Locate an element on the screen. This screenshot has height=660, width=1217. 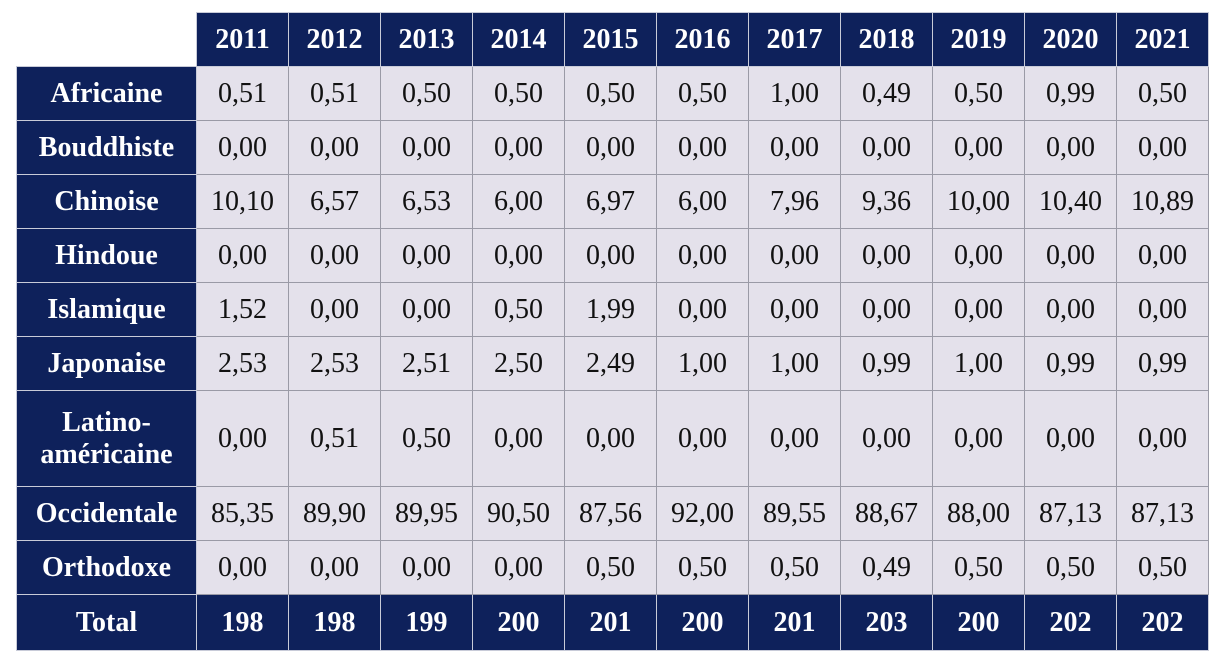
row-label: Africaine is located at coordinates (106, 93).